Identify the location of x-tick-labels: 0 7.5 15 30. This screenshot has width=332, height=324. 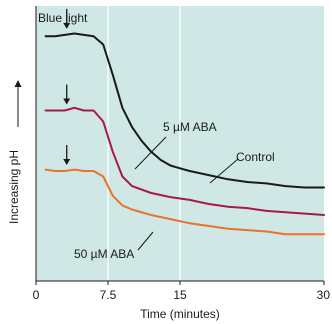
(182, 295).